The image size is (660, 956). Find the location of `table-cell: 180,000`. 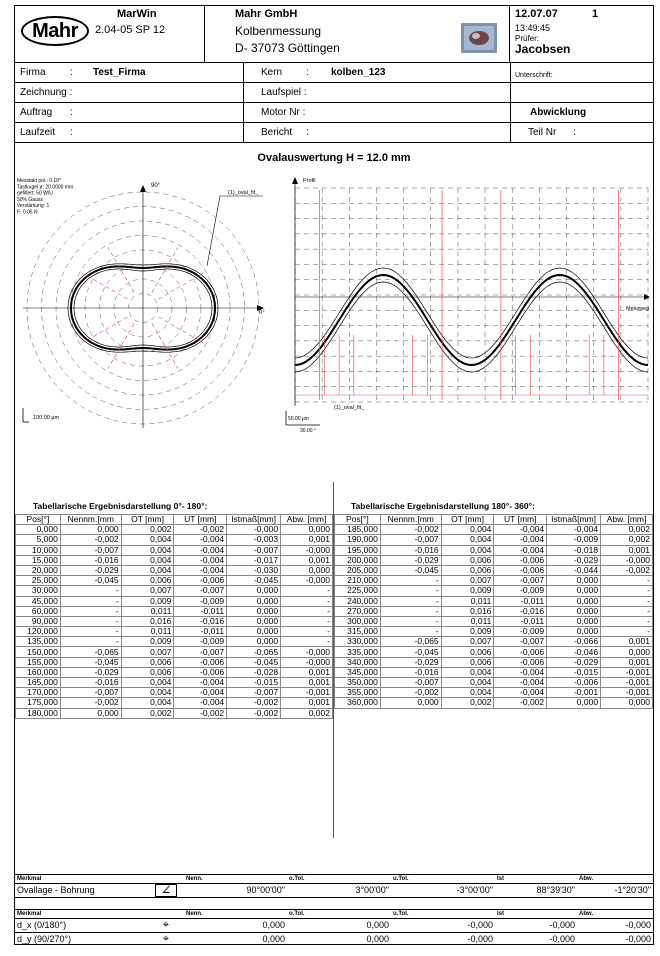

table-cell: 180,000 is located at coordinates (38, 713).